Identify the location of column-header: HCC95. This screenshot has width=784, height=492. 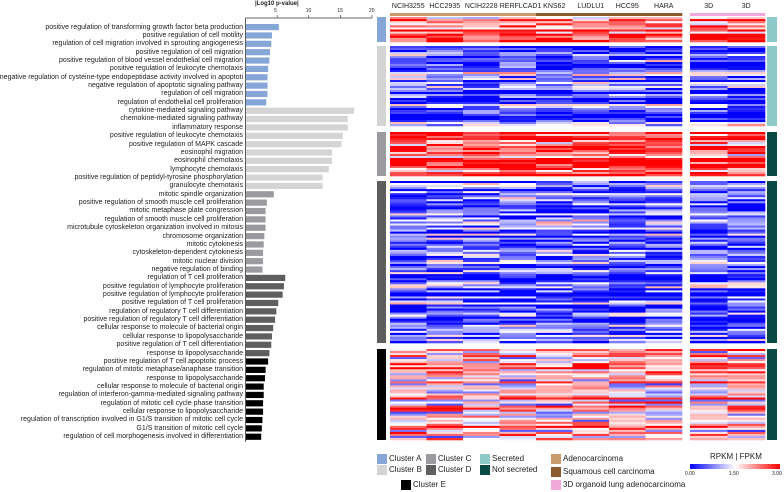
(627, 6).